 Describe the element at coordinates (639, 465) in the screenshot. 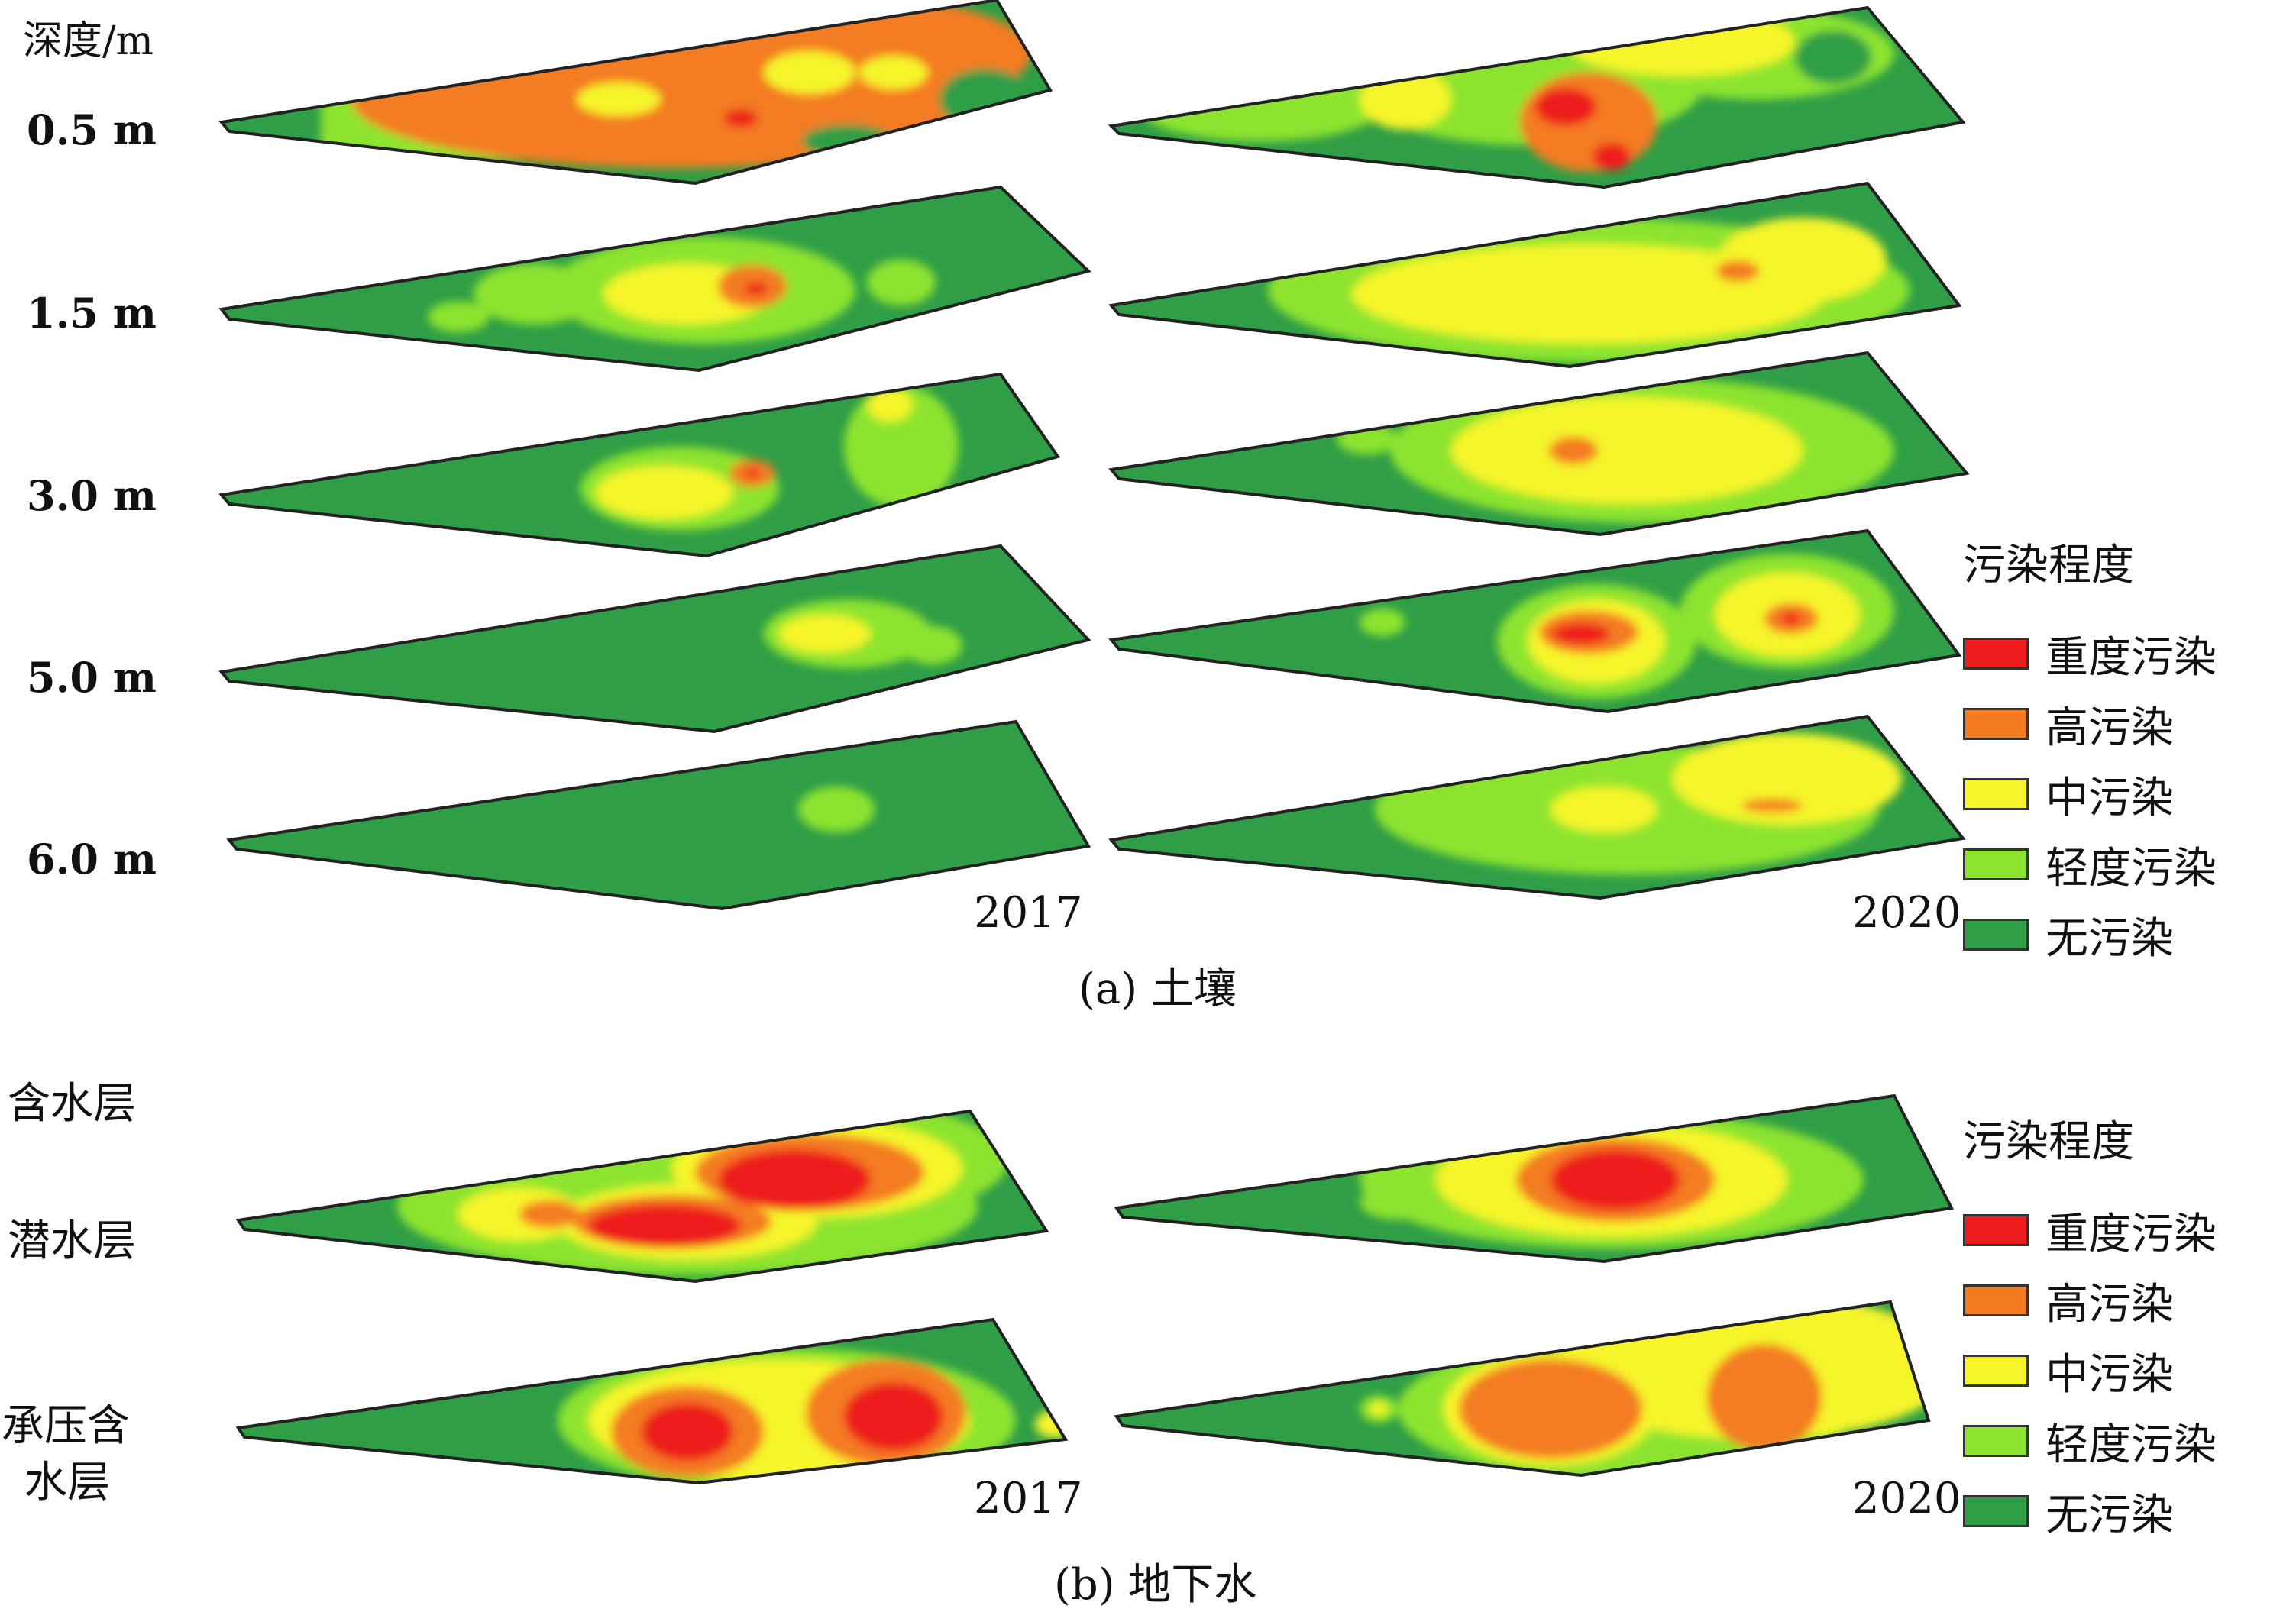

I see `soil-2017-3.0m-map` at that location.